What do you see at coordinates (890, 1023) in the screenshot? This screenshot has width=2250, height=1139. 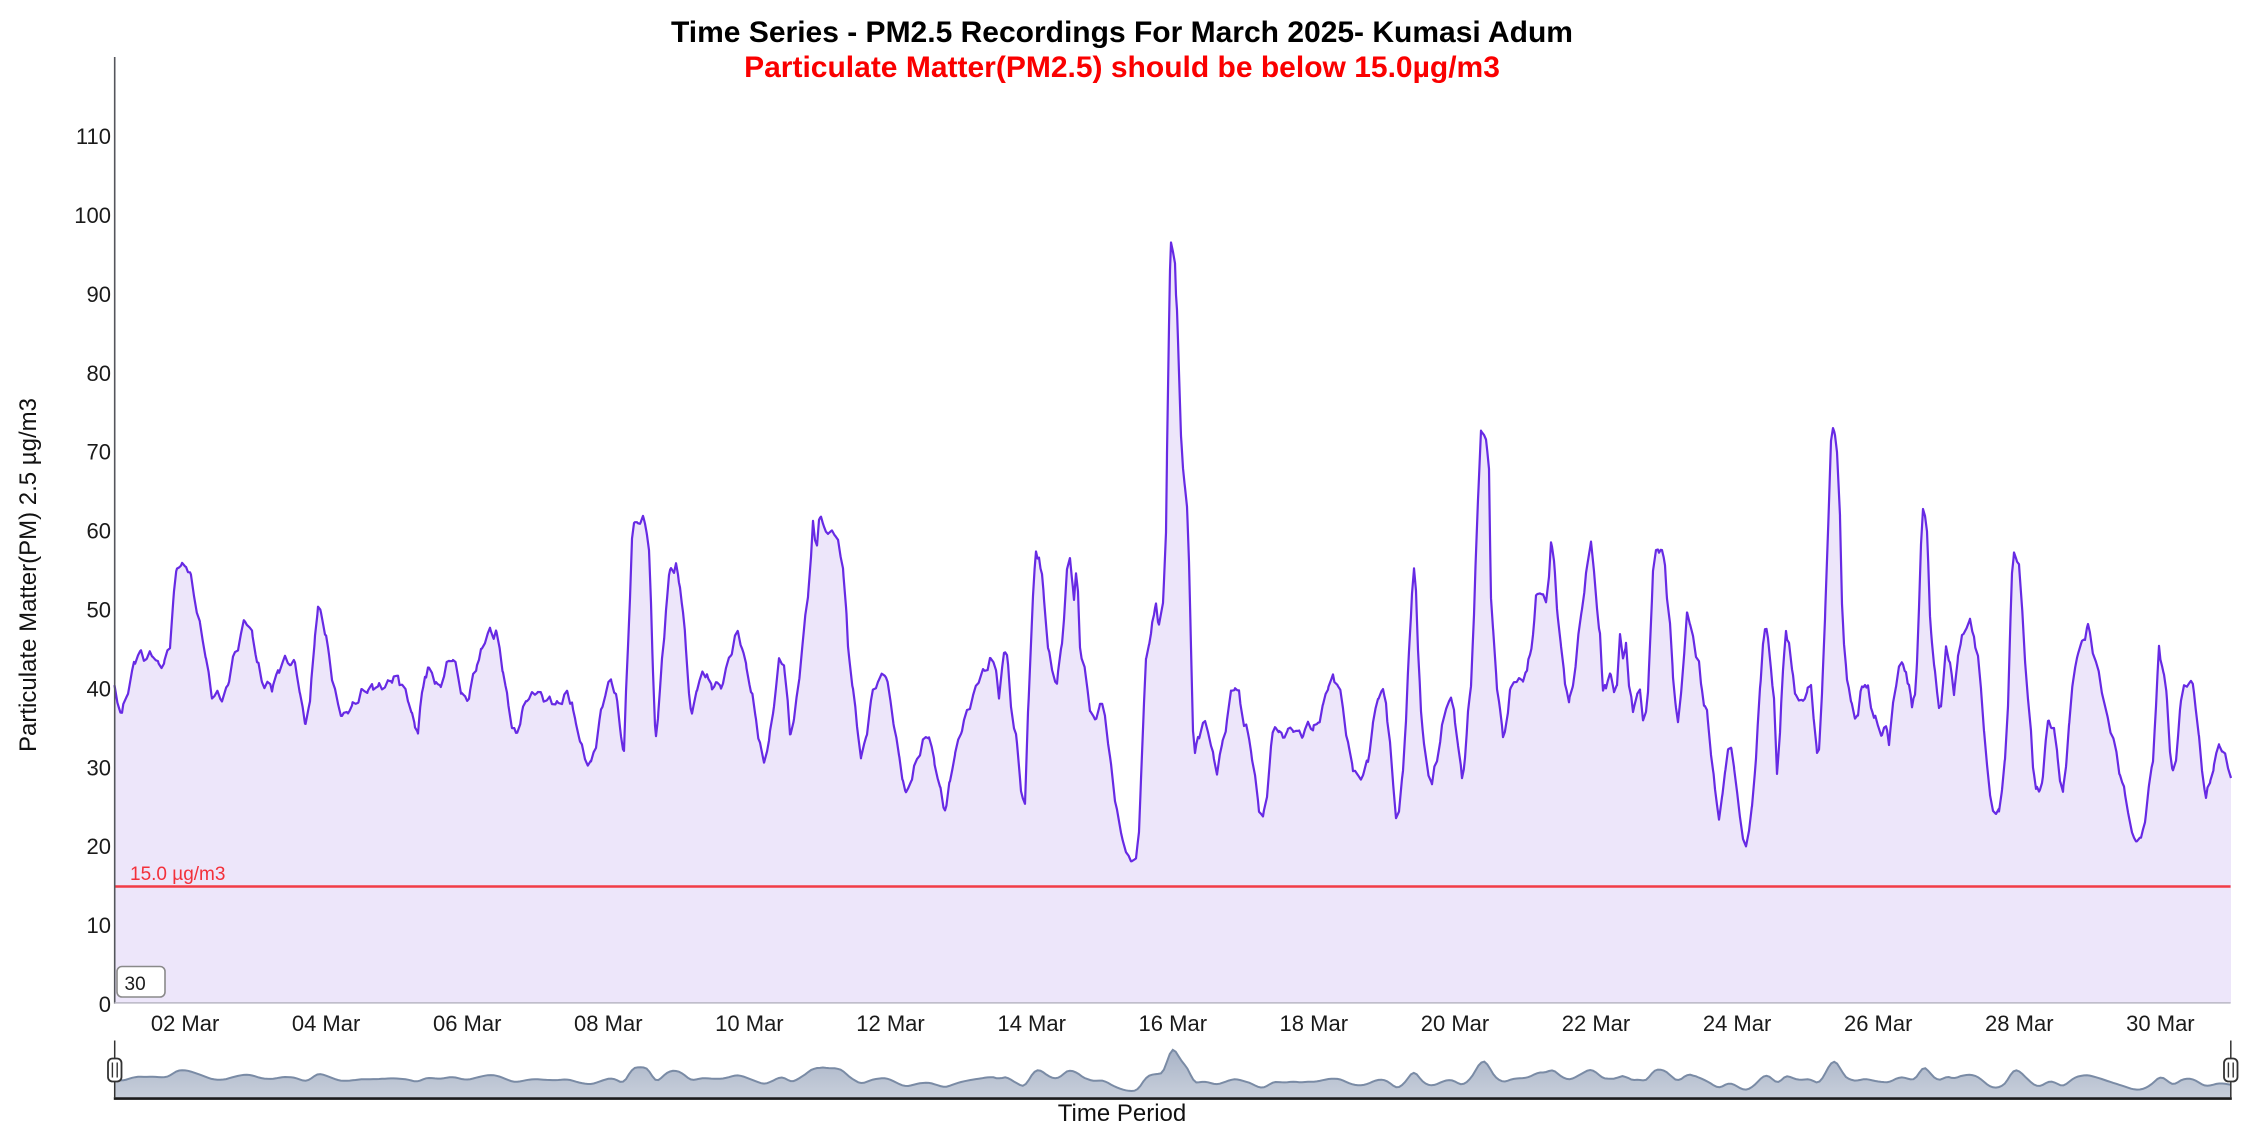 I see `svg-text: 12 Mar` at bounding box center [890, 1023].